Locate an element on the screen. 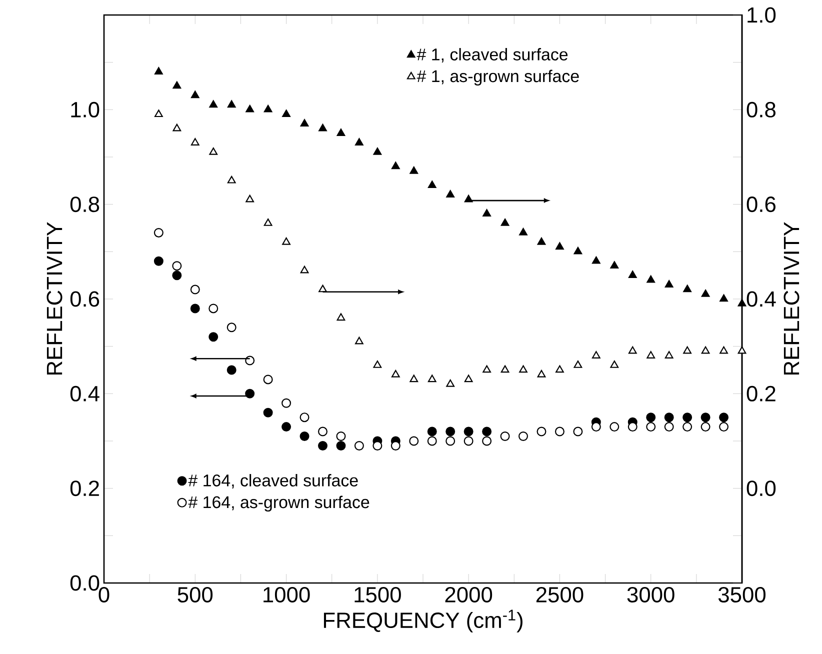 This screenshot has height=654, width=822. legend-label: # 1, cleaved surface is located at coordinates (492, 55).